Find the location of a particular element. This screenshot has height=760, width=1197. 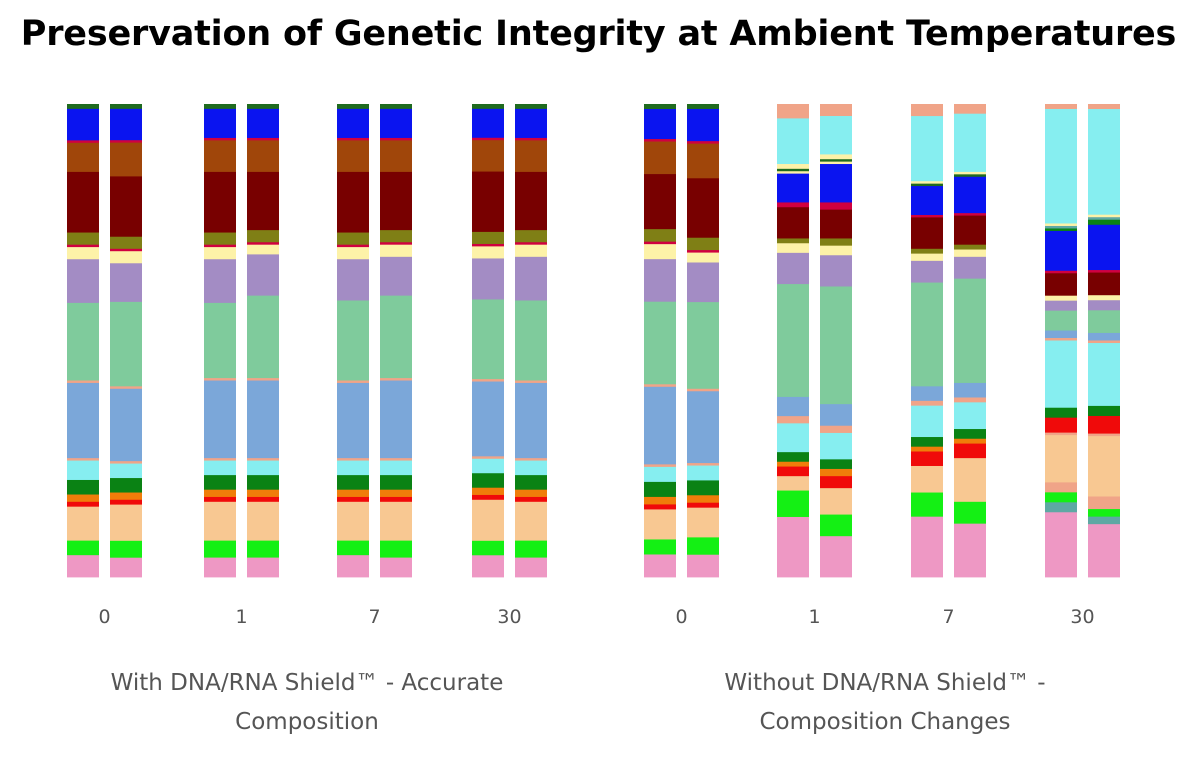

x-tick-label: 1 is located at coordinates (241, 617).